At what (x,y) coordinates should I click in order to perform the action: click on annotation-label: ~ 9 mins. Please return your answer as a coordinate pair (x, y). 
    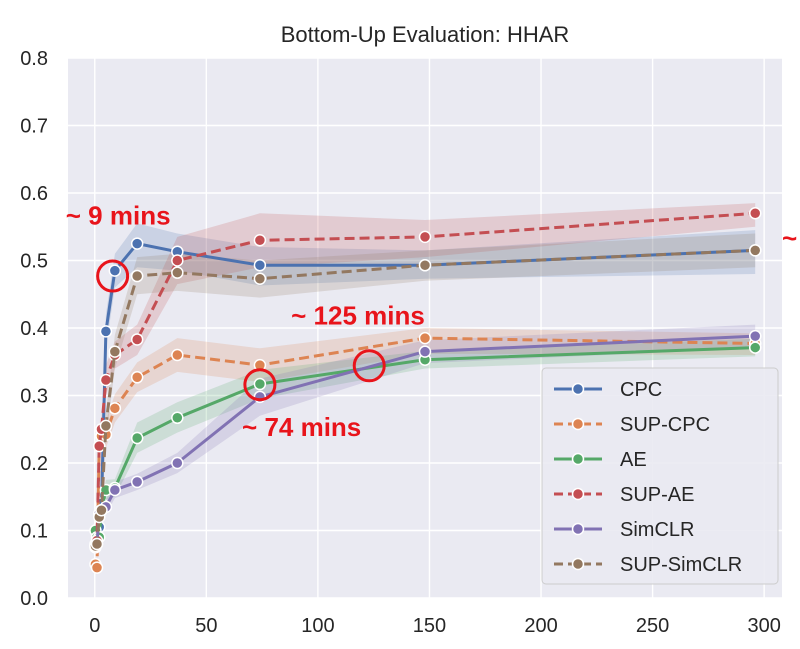
    Looking at the image, I should click on (118, 216).